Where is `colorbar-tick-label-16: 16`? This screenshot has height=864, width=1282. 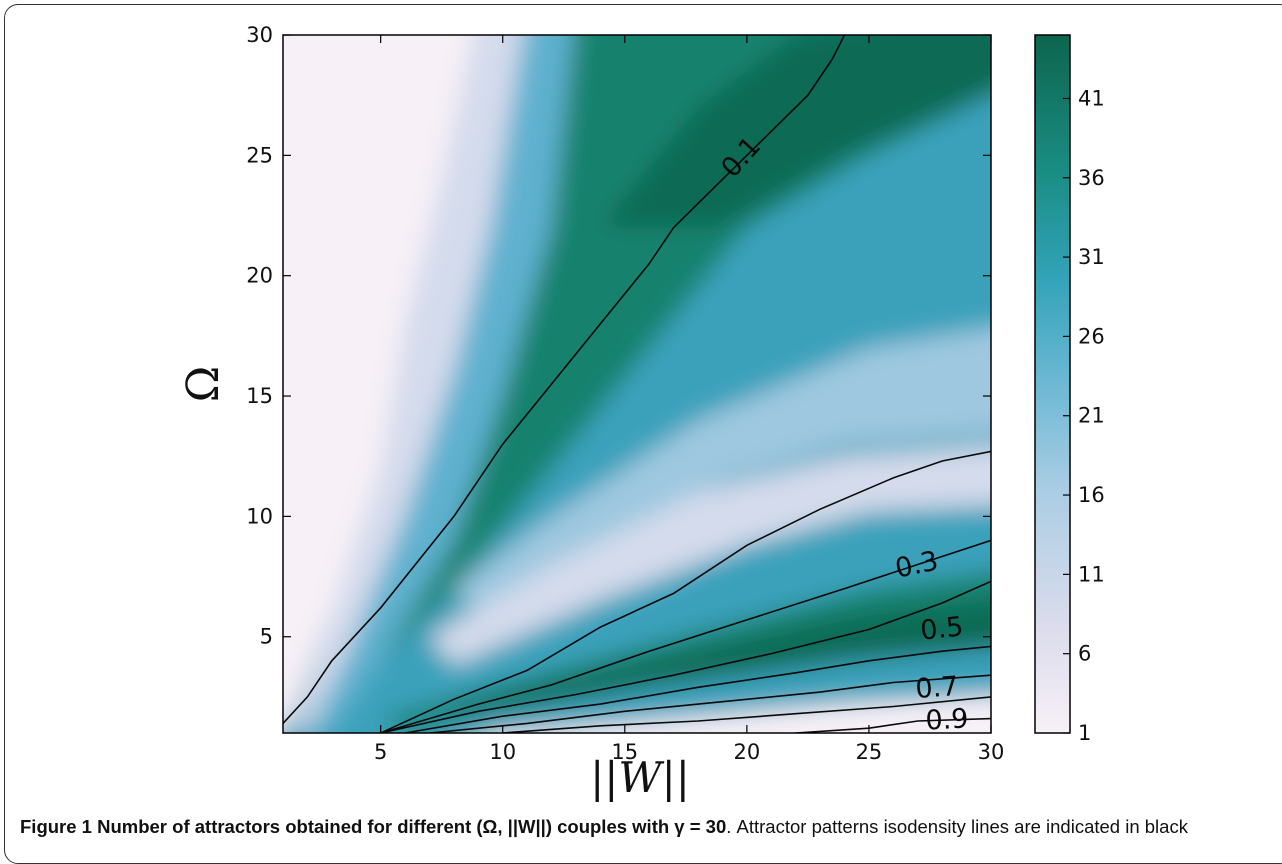
colorbar-tick-label-16: 16 is located at coordinates (1091, 495).